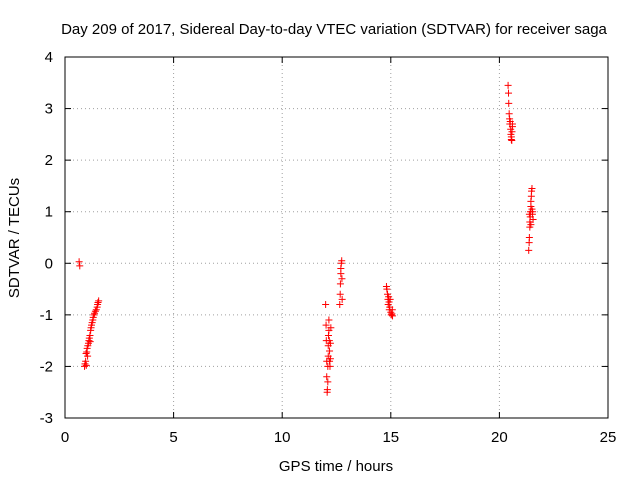  Describe the element at coordinates (173, 437) in the screenshot. I see `x-tick-label: 5` at that location.